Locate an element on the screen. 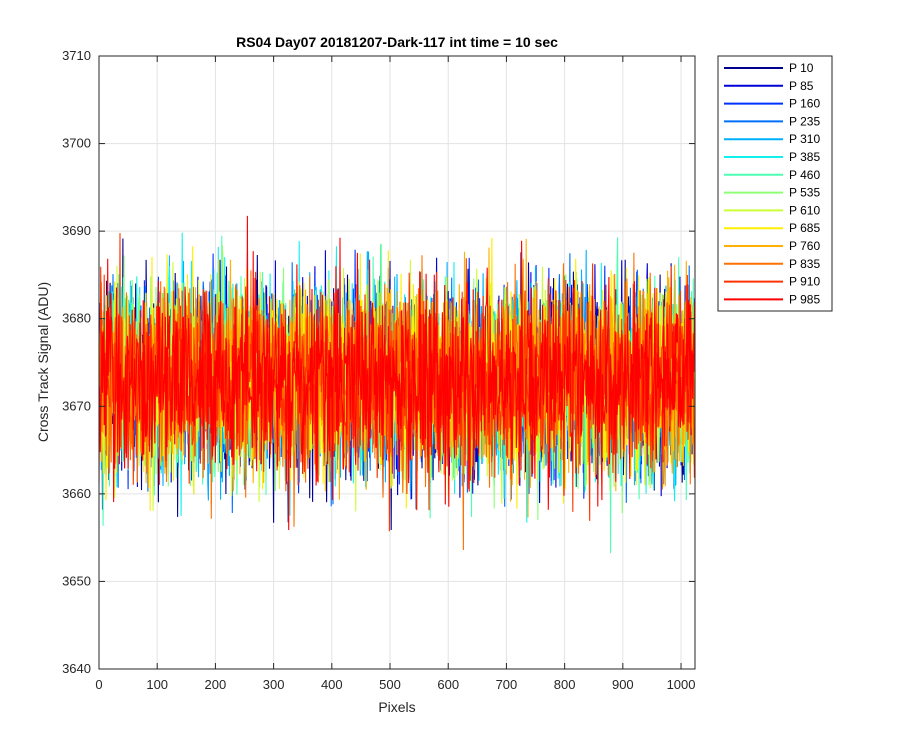 The width and height of the screenshot is (900, 750). x-tick-label: 400 is located at coordinates (332, 684).